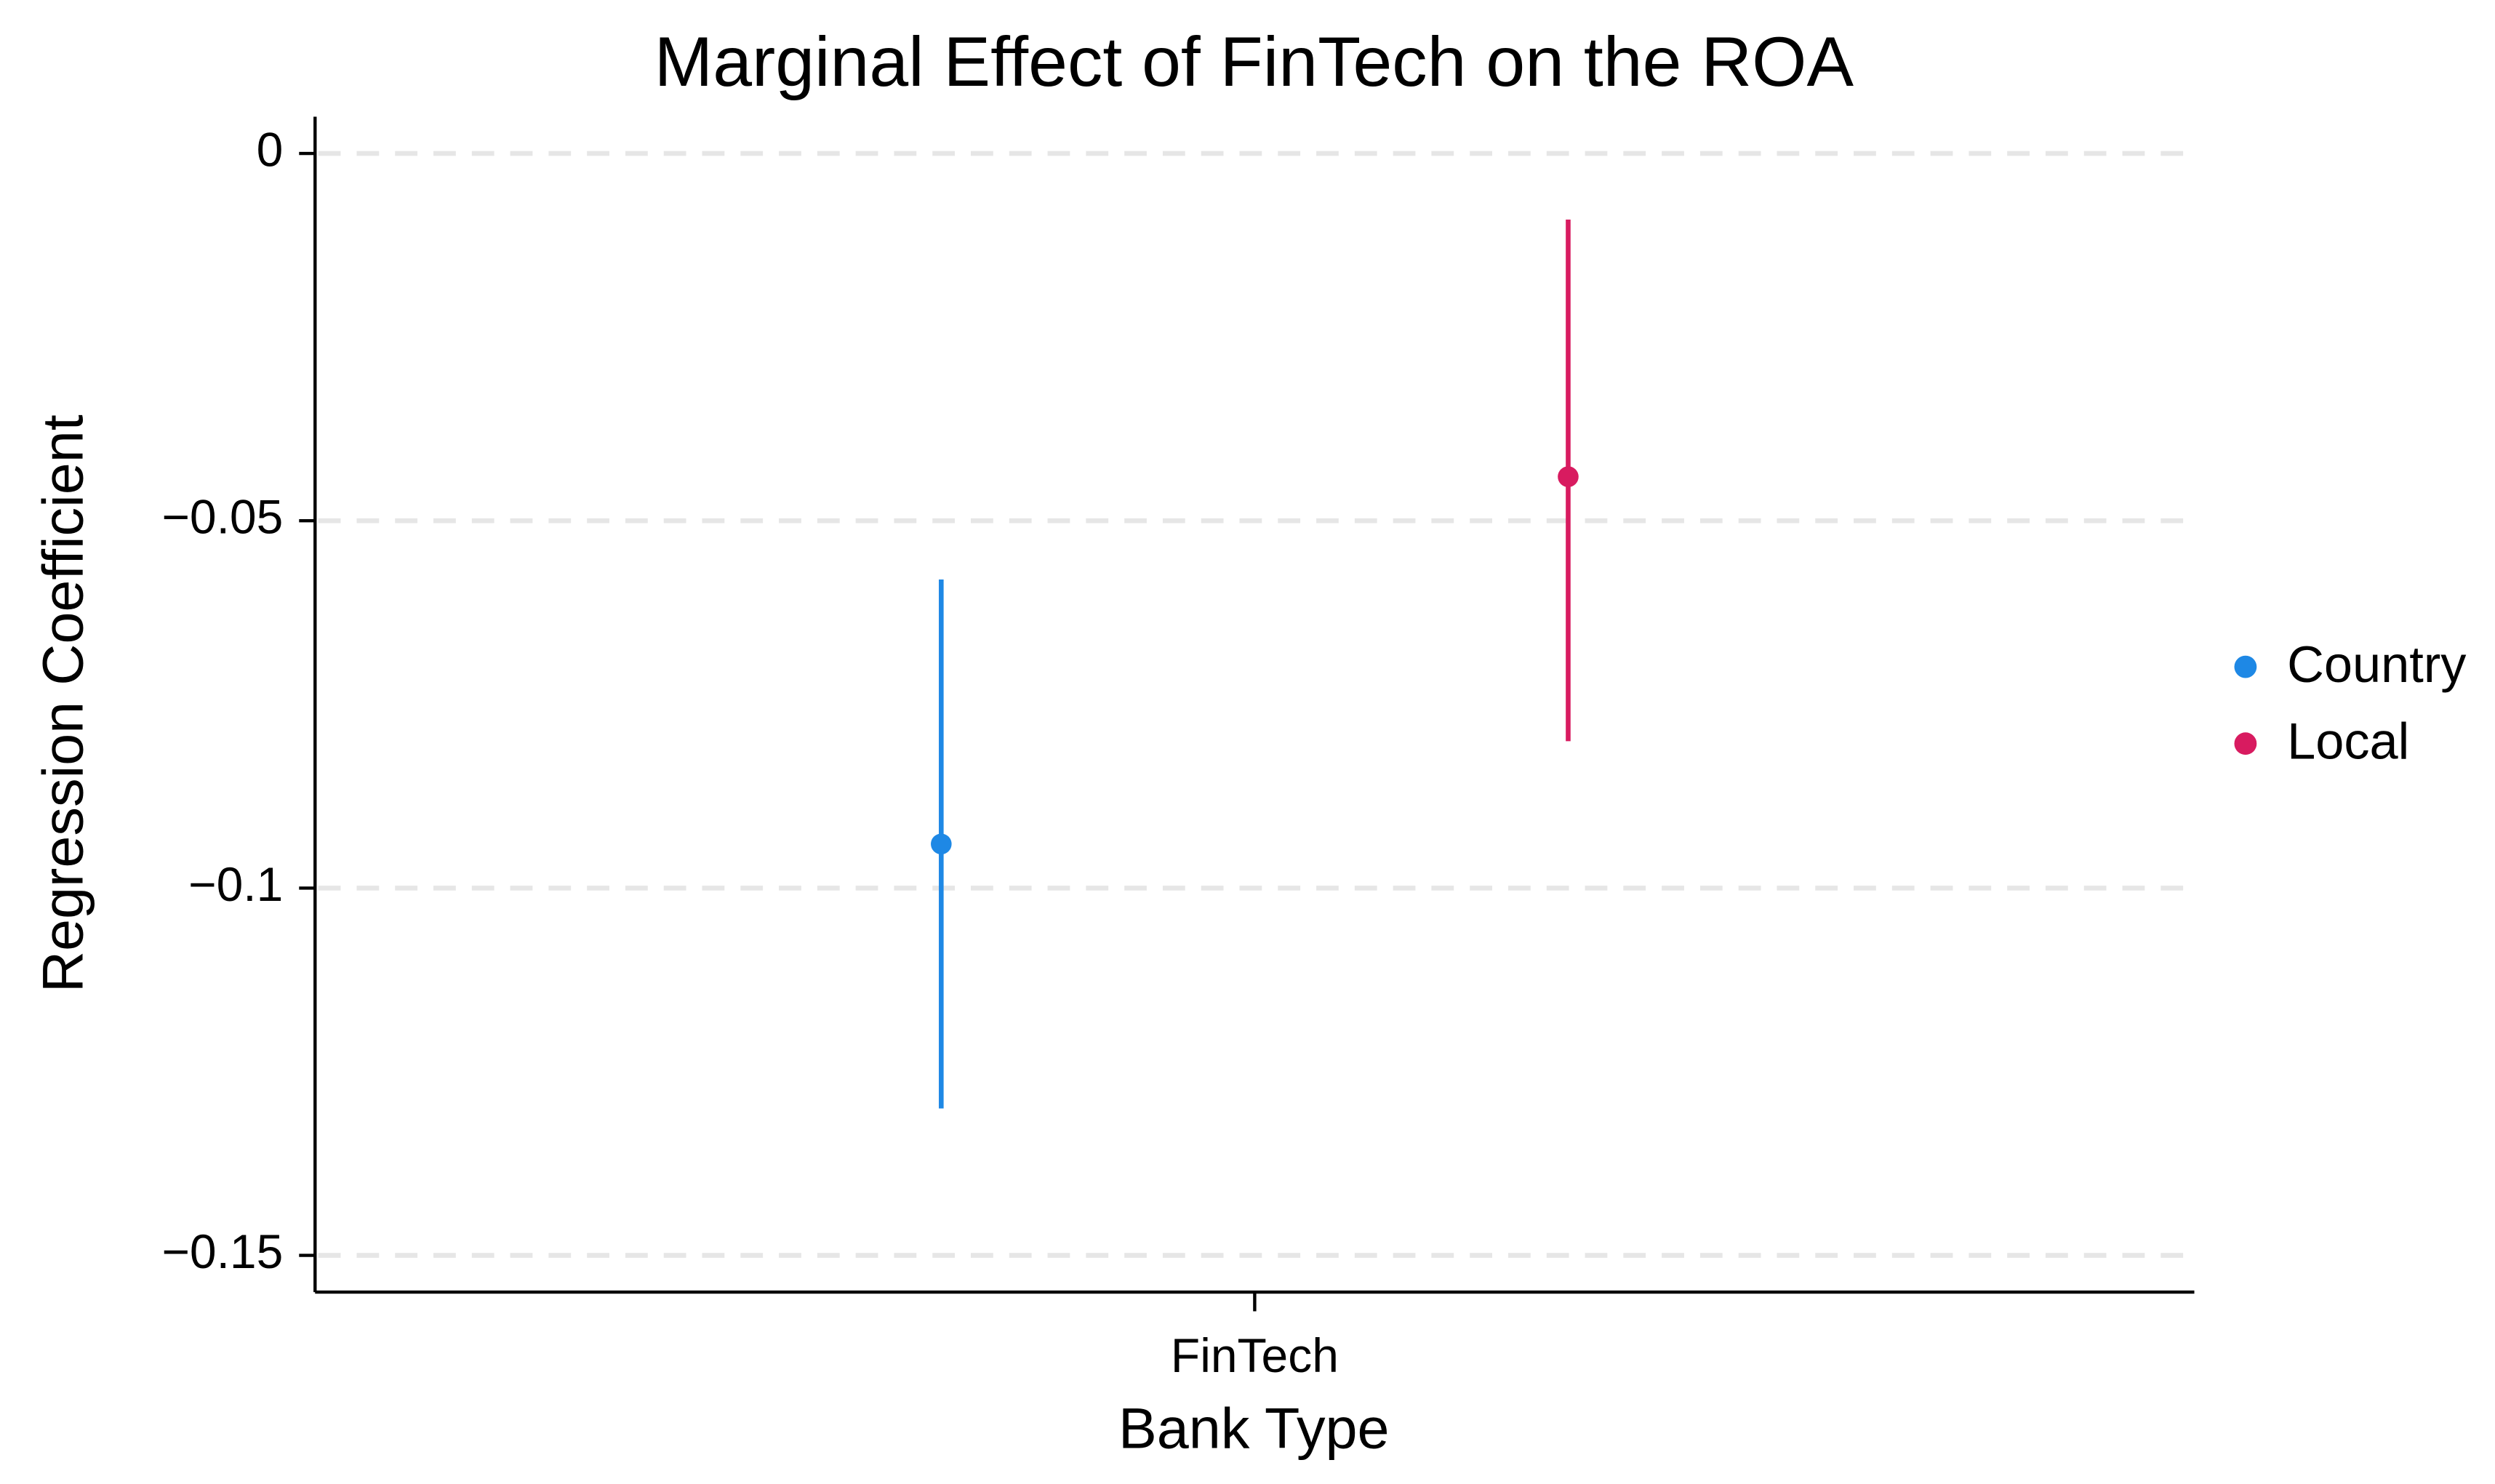  Describe the element at coordinates (1254, 61) in the screenshot. I see `chart-title: Marginal Effect of FinTech on the ROA` at that location.